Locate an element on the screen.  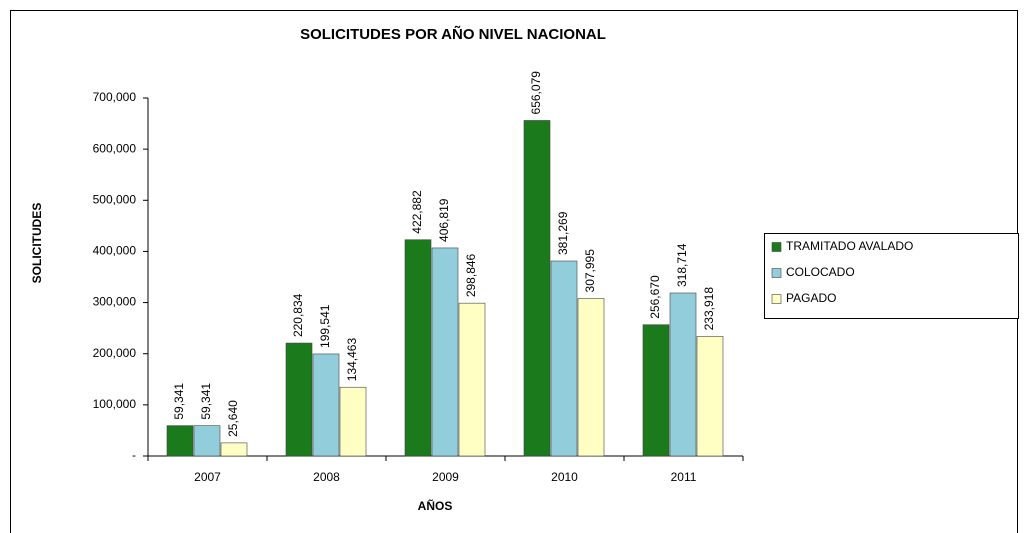
x-tick-label: 2008 is located at coordinates (326, 477).